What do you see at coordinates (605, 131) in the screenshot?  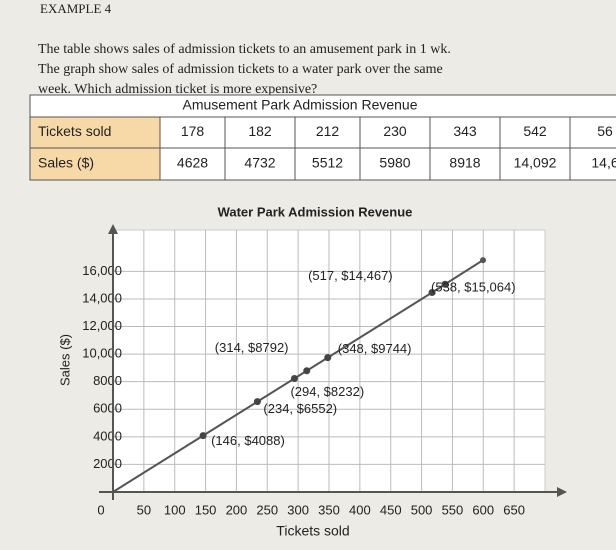 I see `table-cell-text: 56` at bounding box center [605, 131].